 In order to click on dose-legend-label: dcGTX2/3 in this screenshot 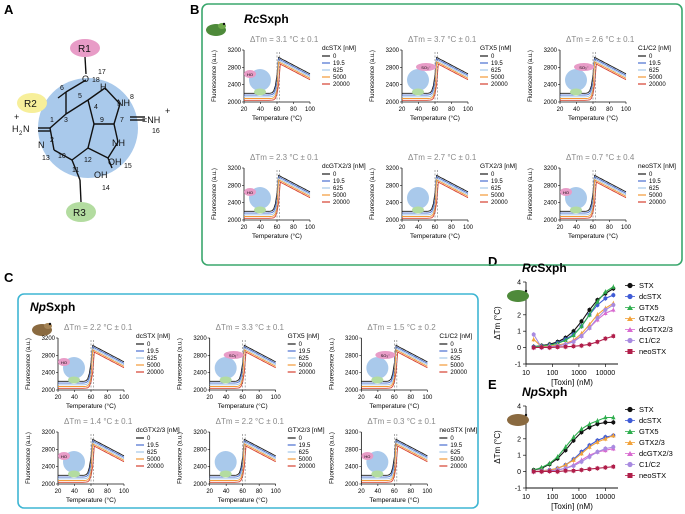, I will do `click(656, 329)`.